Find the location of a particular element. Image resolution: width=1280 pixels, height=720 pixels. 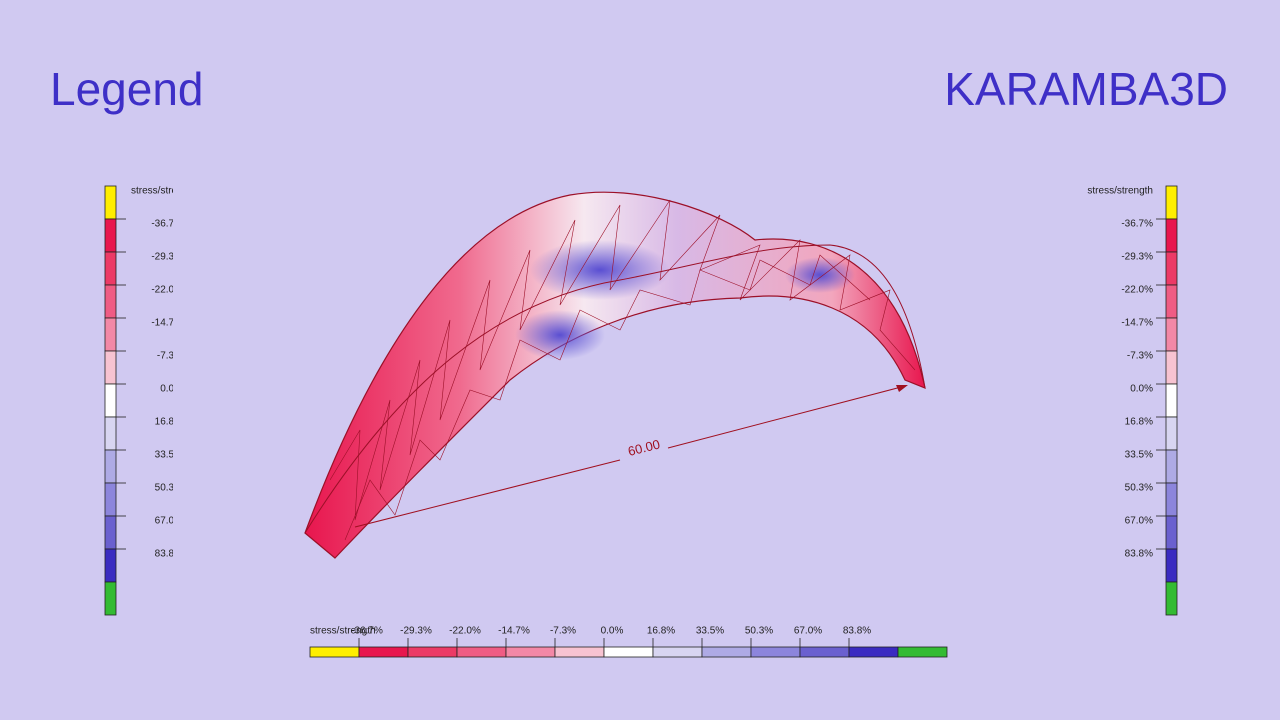

dimension-label: 60.00 is located at coordinates (643, 447).